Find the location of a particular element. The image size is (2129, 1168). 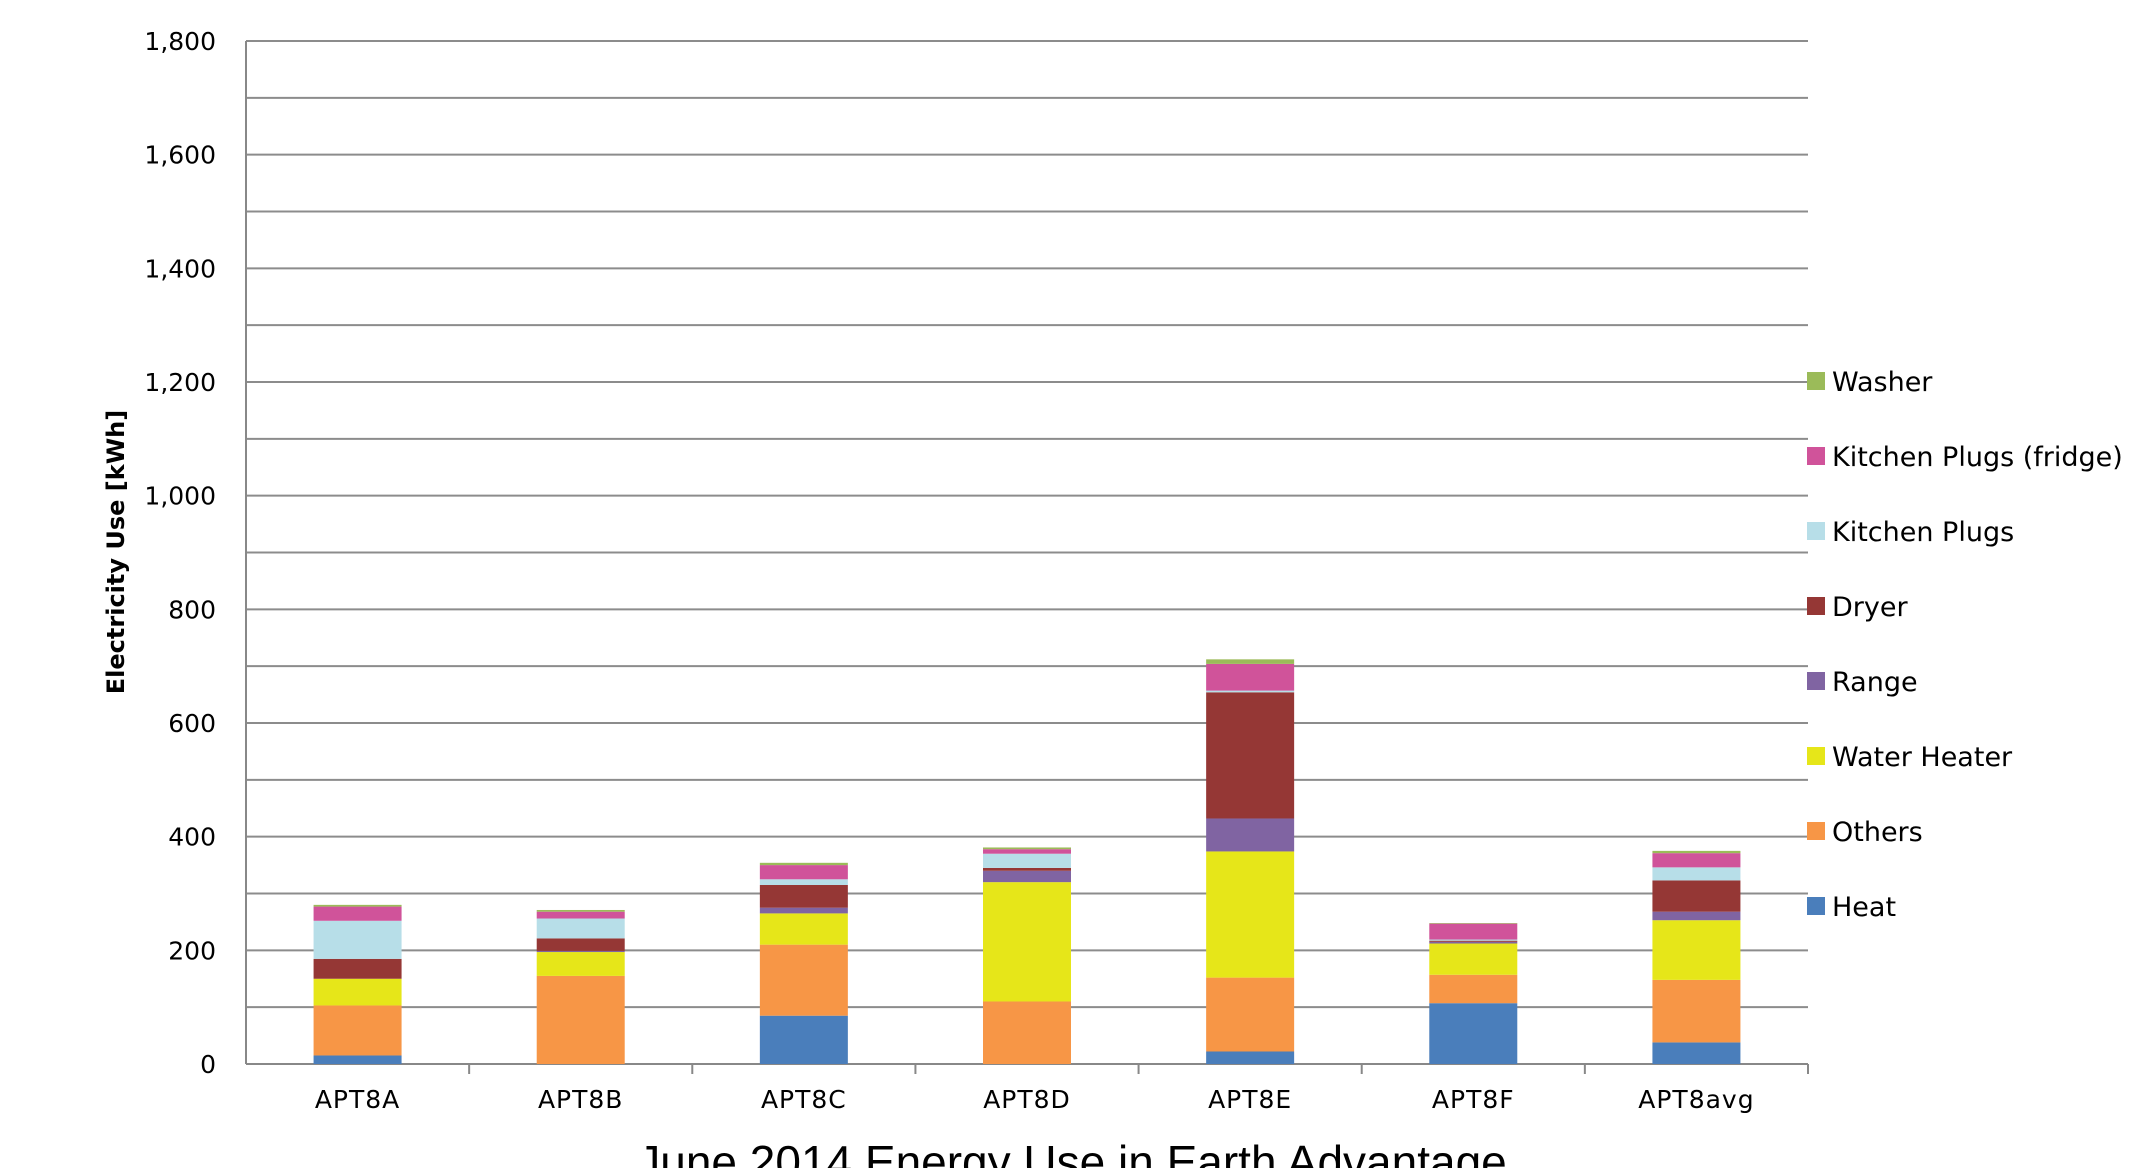

legend-label: Washer is located at coordinates (1882, 382).